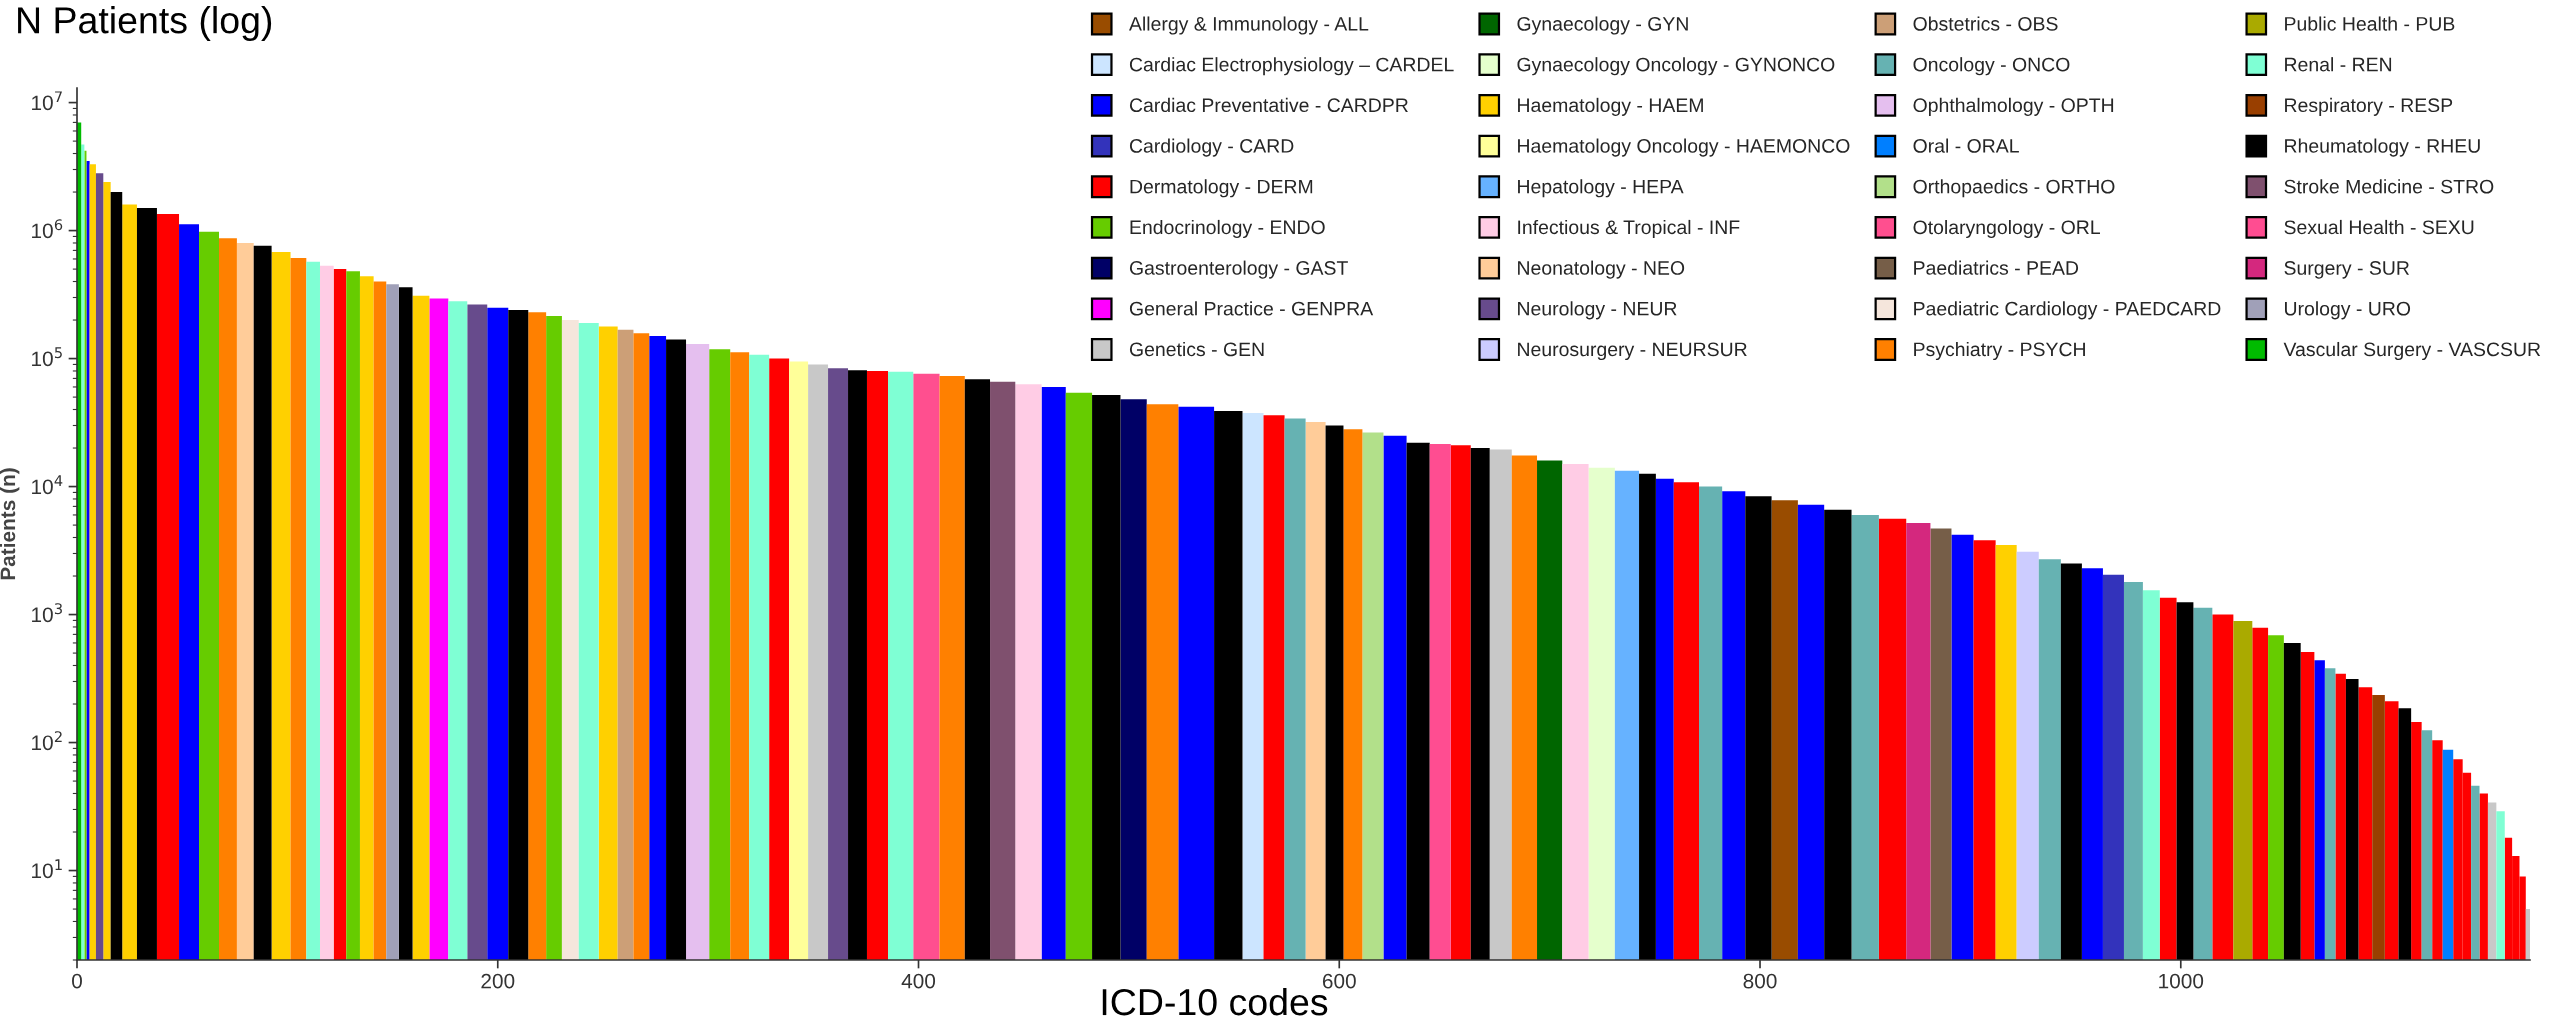  Describe the element at coordinates (1238, 269) in the screenshot. I see `legend-label: Gastroenterology - GAST` at that location.